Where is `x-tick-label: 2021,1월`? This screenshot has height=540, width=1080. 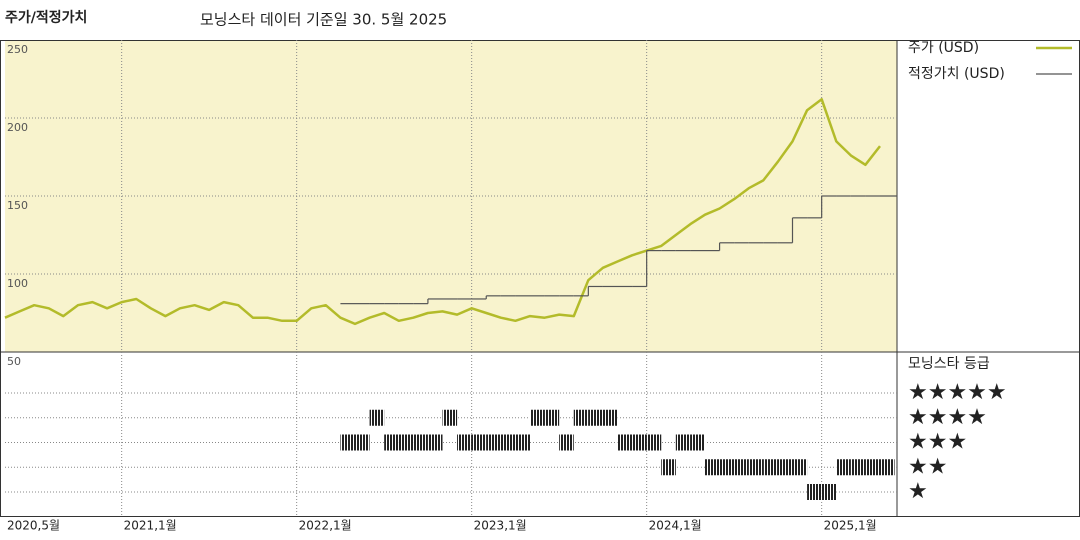 x-tick-label: 2021,1월 is located at coordinates (150, 526).